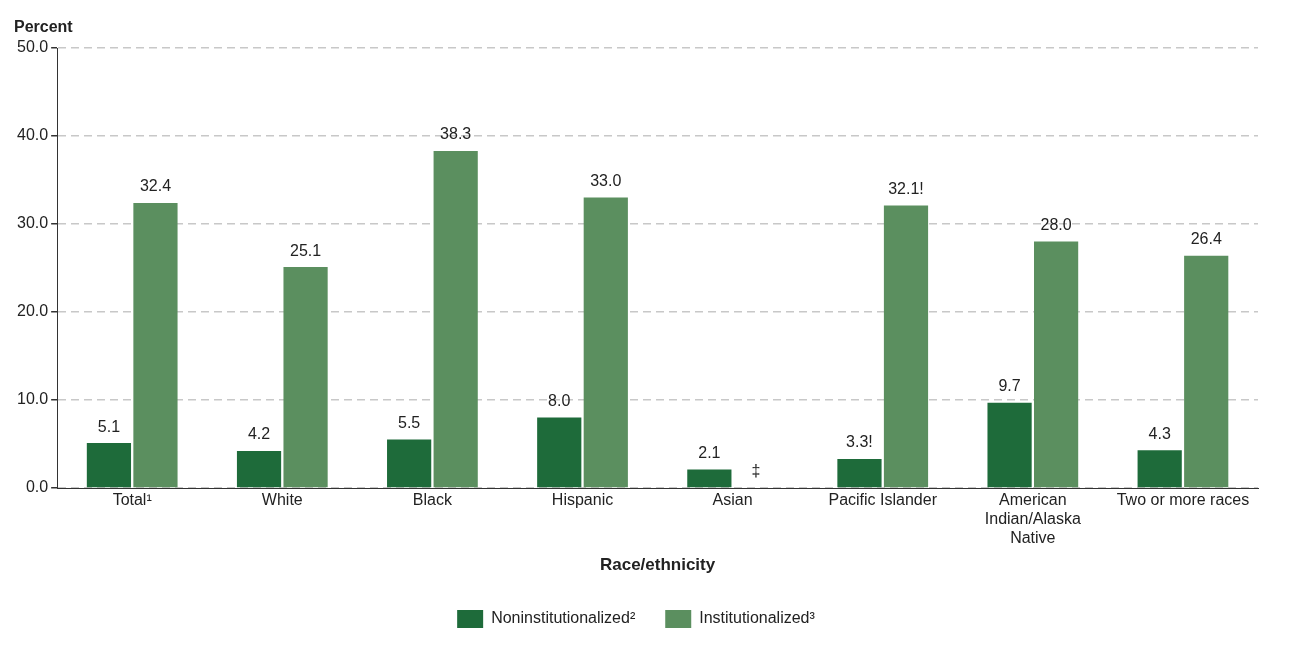 The height and width of the screenshot is (649, 1289). I want to click on legend-label: Institutionalized³, so click(757, 618).